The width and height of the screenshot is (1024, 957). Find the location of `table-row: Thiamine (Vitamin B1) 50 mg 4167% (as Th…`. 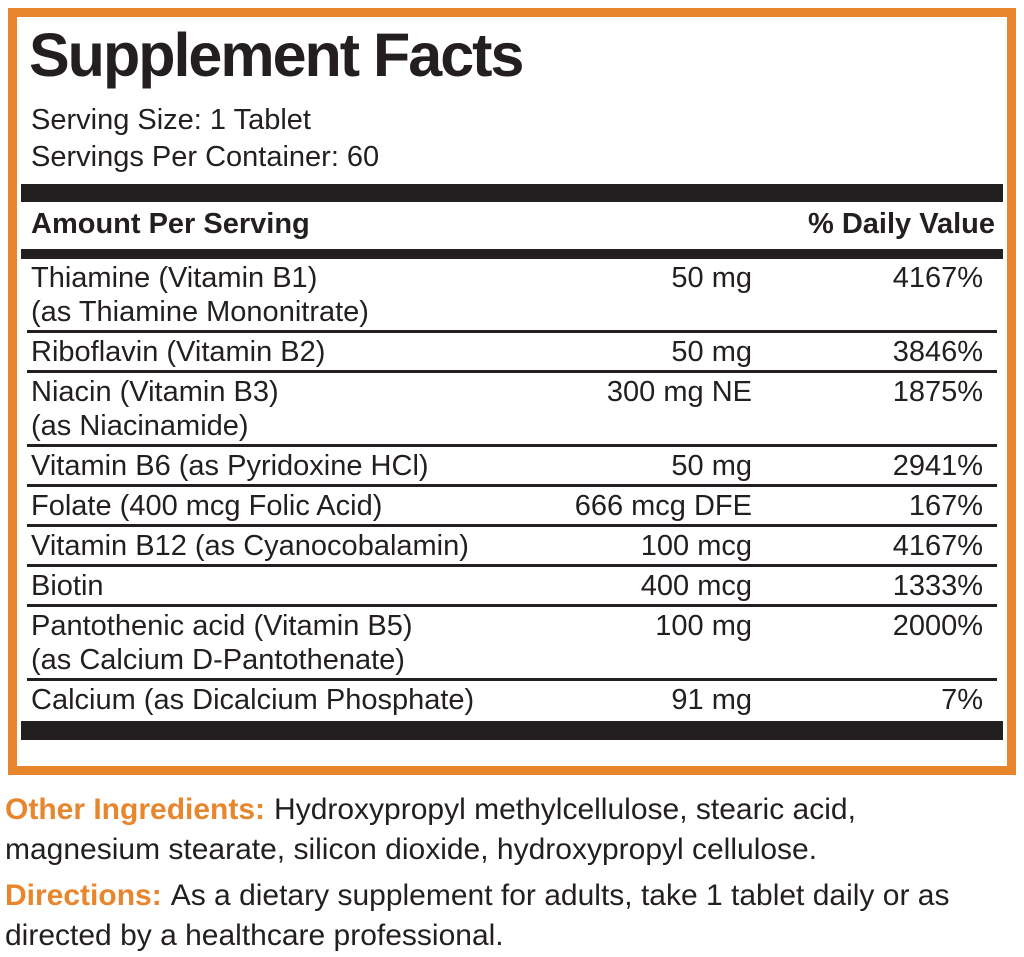

table-row: Thiamine (Vitamin B1) 50 mg 4167% (as Th… is located at coordinates (512, 294).